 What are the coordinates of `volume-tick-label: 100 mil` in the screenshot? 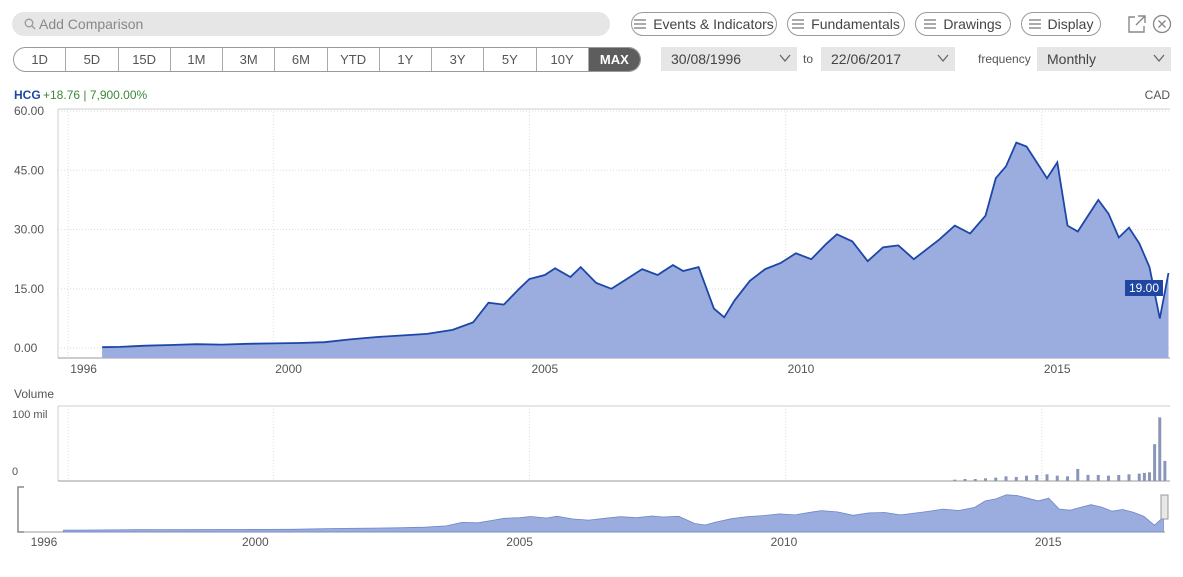 It's located at (29, 415).